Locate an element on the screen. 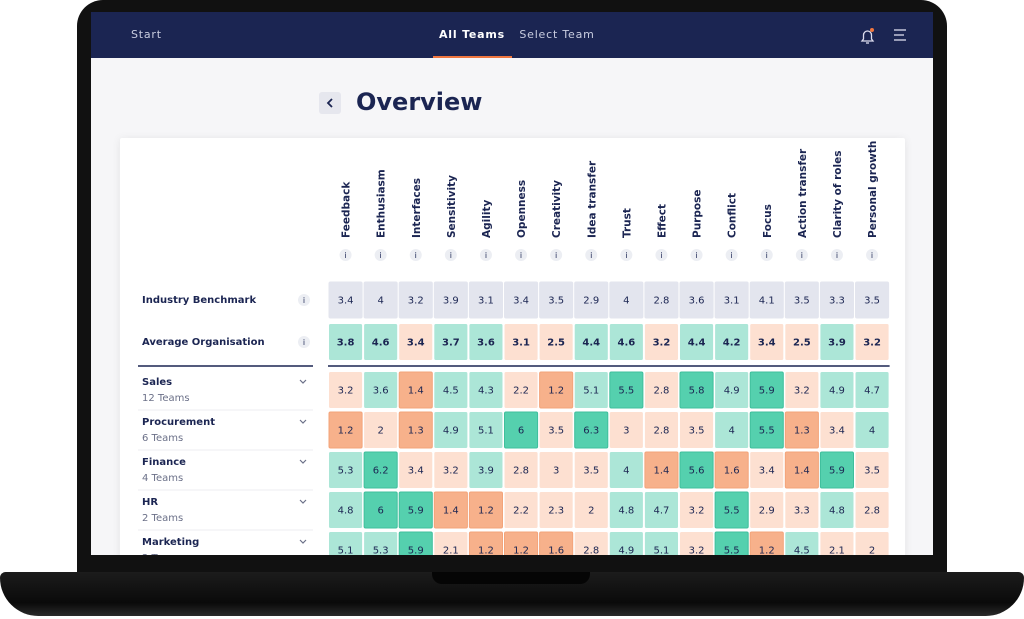 Image resolution: width=1024 pixels, height=619 pixels. cell-value: 4.5 is located at coordinates (802, 551).